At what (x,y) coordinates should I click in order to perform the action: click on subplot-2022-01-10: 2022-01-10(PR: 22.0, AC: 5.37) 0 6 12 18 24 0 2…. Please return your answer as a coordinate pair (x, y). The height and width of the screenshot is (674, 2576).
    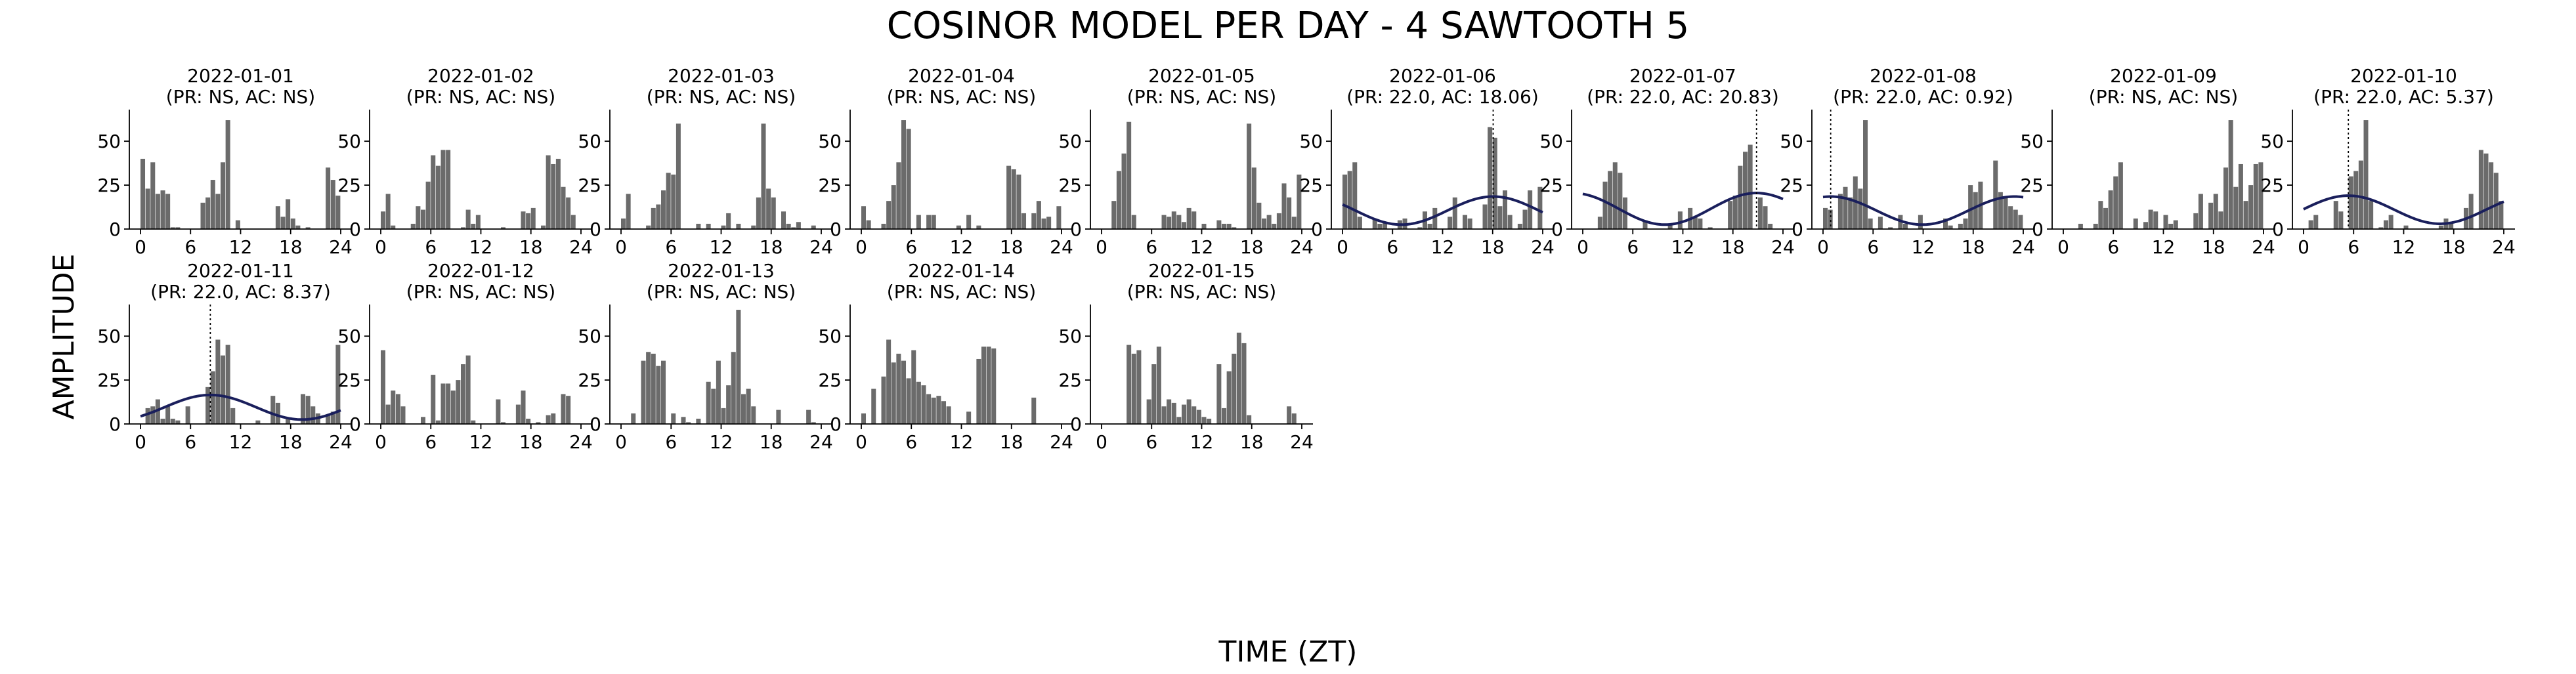
    Looking at the image, I should click on (2387, 161).